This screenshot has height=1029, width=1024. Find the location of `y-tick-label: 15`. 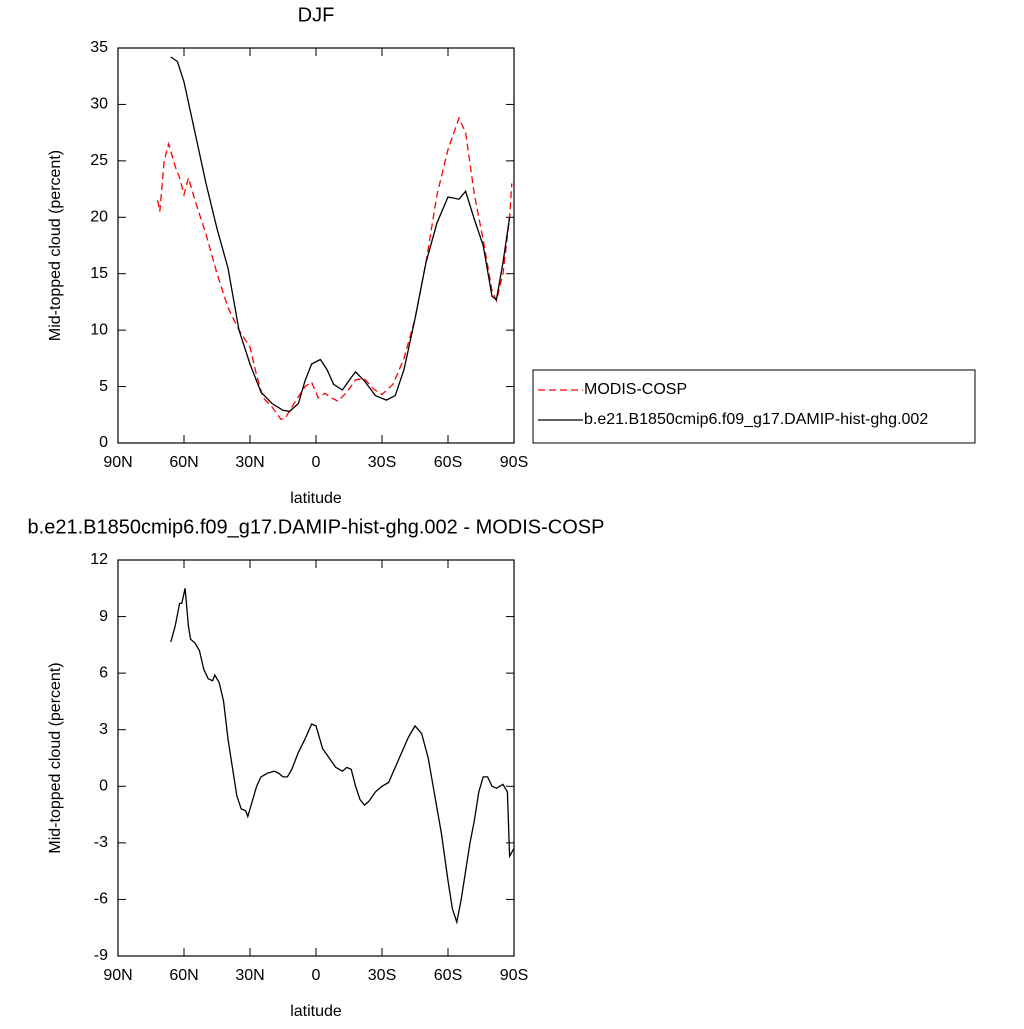

y-tick-label: 15 is located at coordinates (99, 273).